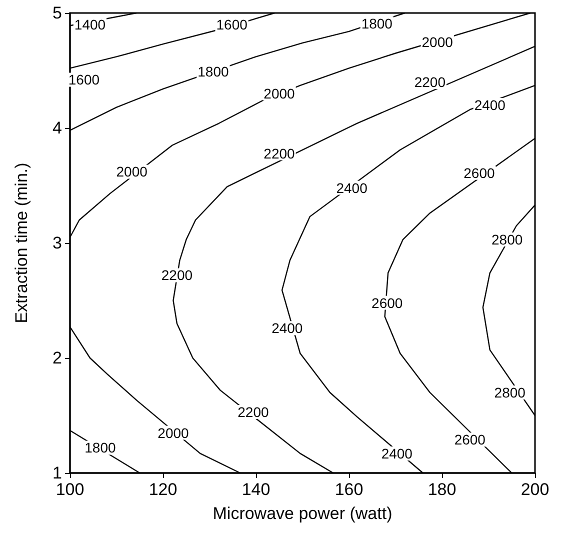 The width and height of the screenshot is (561, 536). I want to click on x-tick-label: 180, so click(442, 489).